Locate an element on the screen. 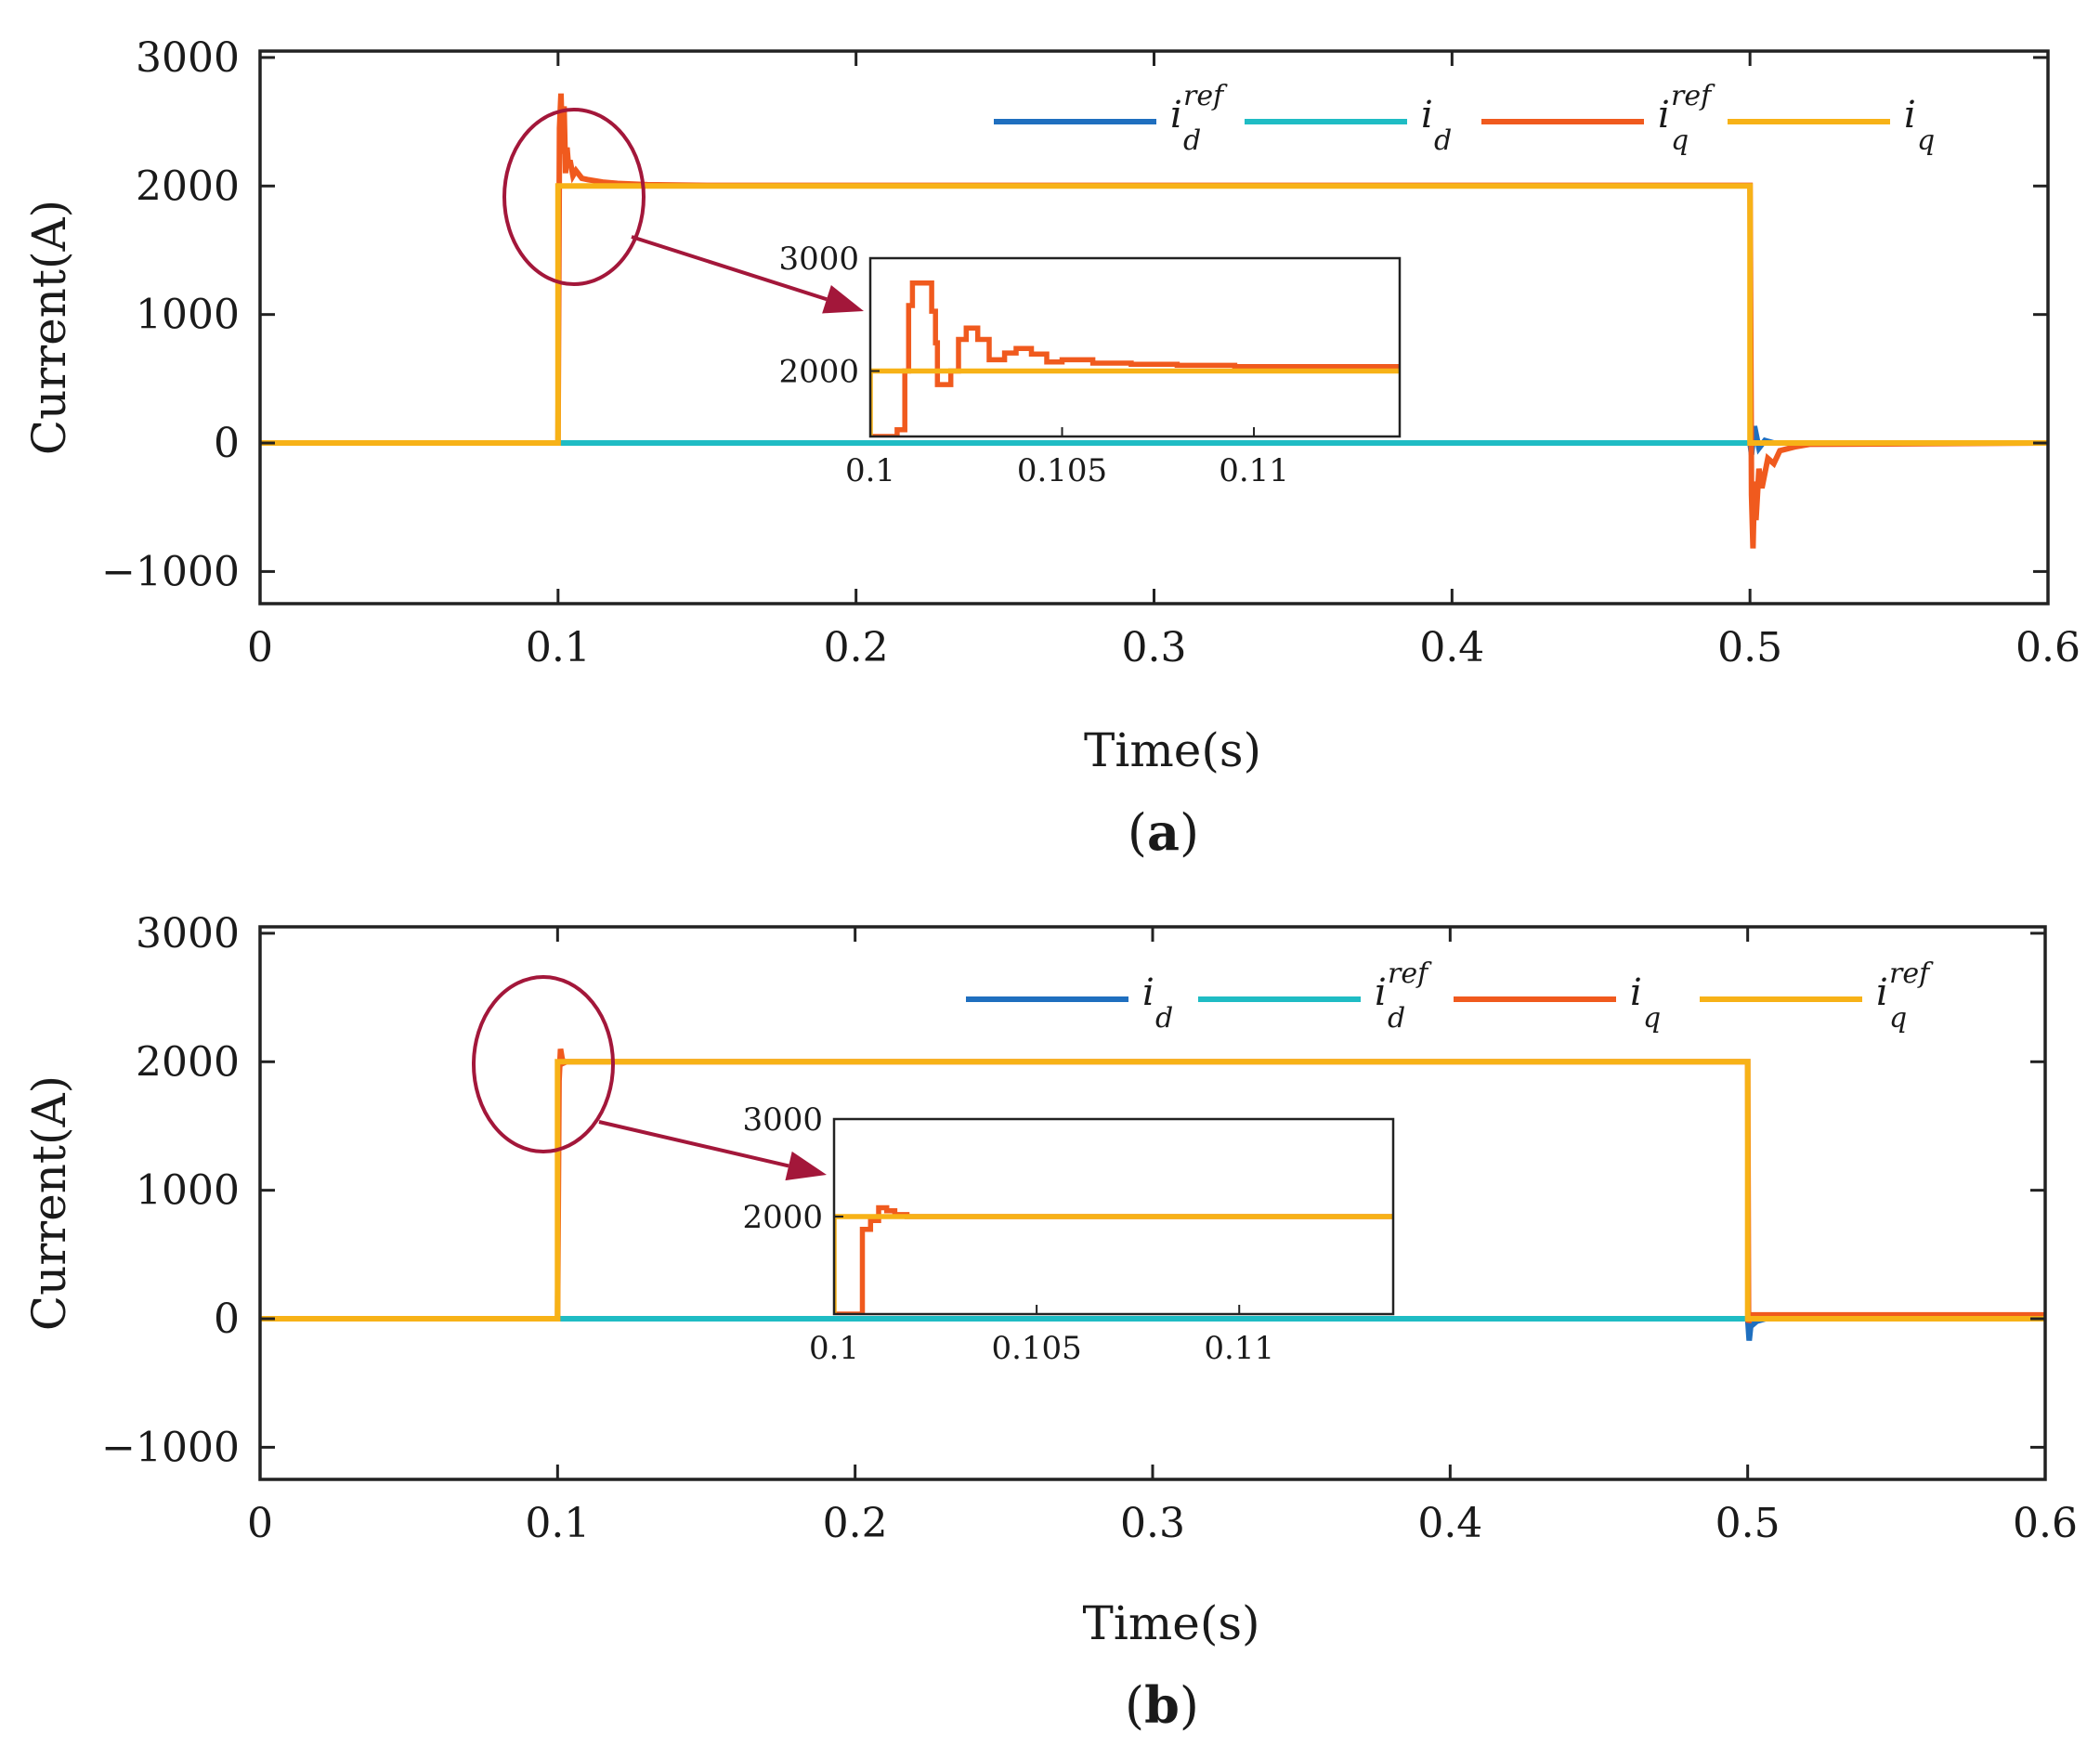 The height and width of the screenshot is (1758, 2100). panel-label-letter: b is located at coordinates (1162, 1705).